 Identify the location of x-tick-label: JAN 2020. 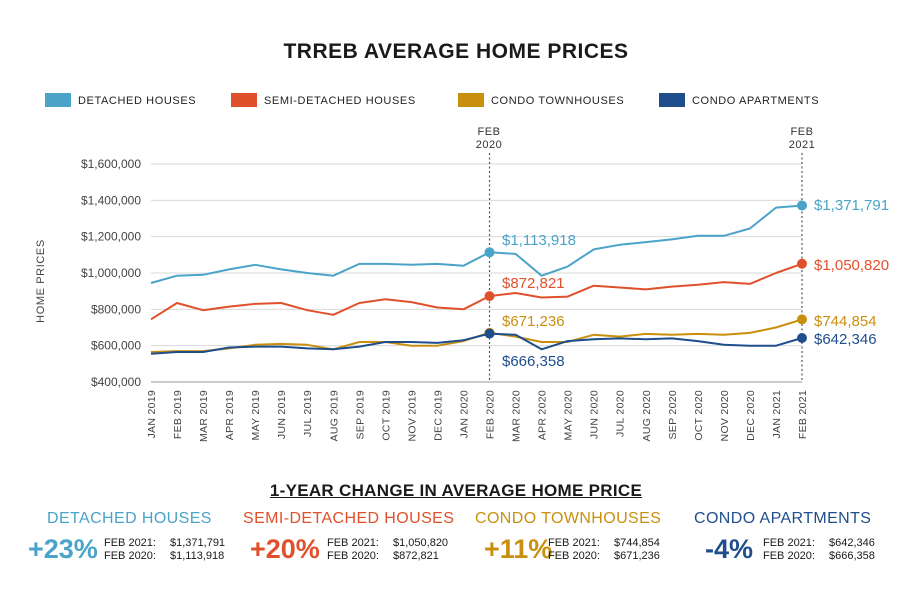
(464, 414).